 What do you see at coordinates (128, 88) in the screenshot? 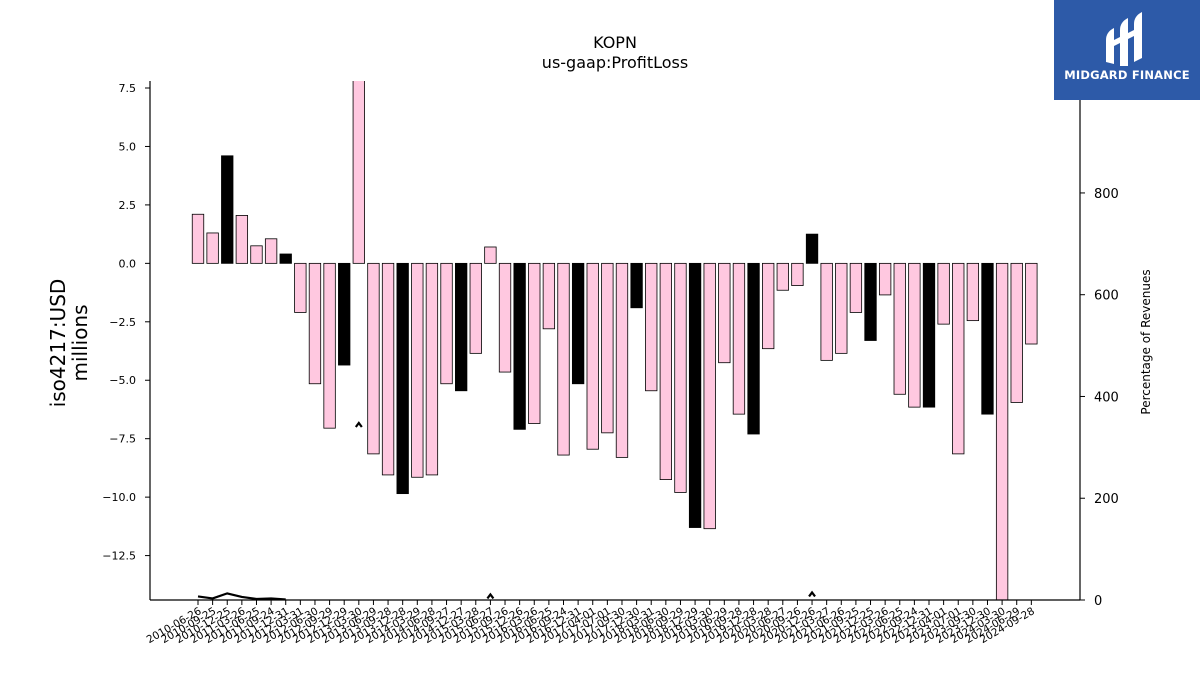
I see `y-tick-label: 7.5` at bounding box center [128, 88].